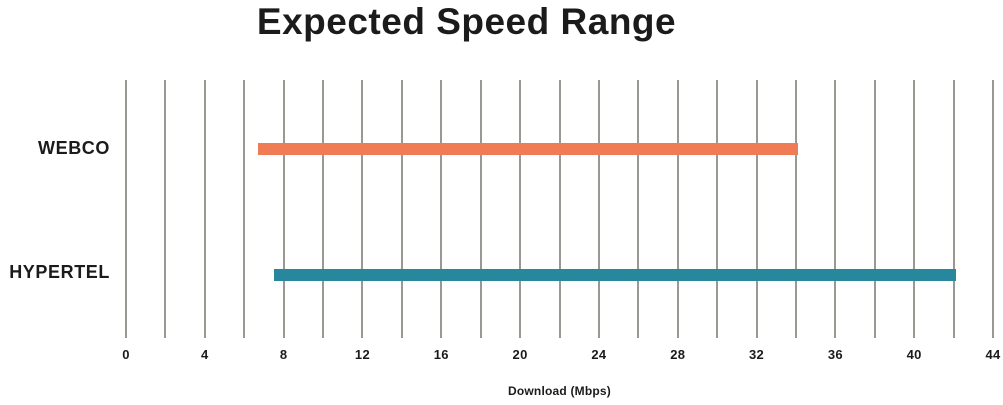 The height and width of the screenshot is (405, 1003). What do you see at coordinates (520, 354) in the screenshot?
I see `x-tick-label-20: 20` at bounding box center [520, 354].